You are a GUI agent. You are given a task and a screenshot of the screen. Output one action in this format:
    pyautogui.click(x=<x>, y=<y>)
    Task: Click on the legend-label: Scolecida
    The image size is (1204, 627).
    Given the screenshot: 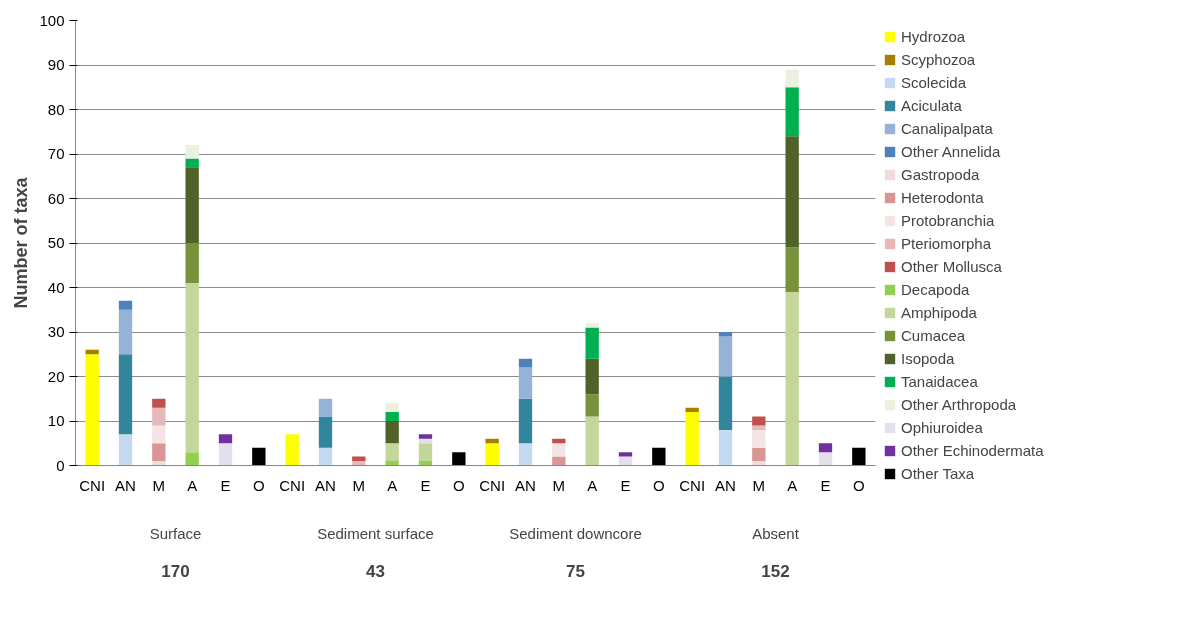 What is the action you would take?
    pyautogui.click(x=934, y=82)
    